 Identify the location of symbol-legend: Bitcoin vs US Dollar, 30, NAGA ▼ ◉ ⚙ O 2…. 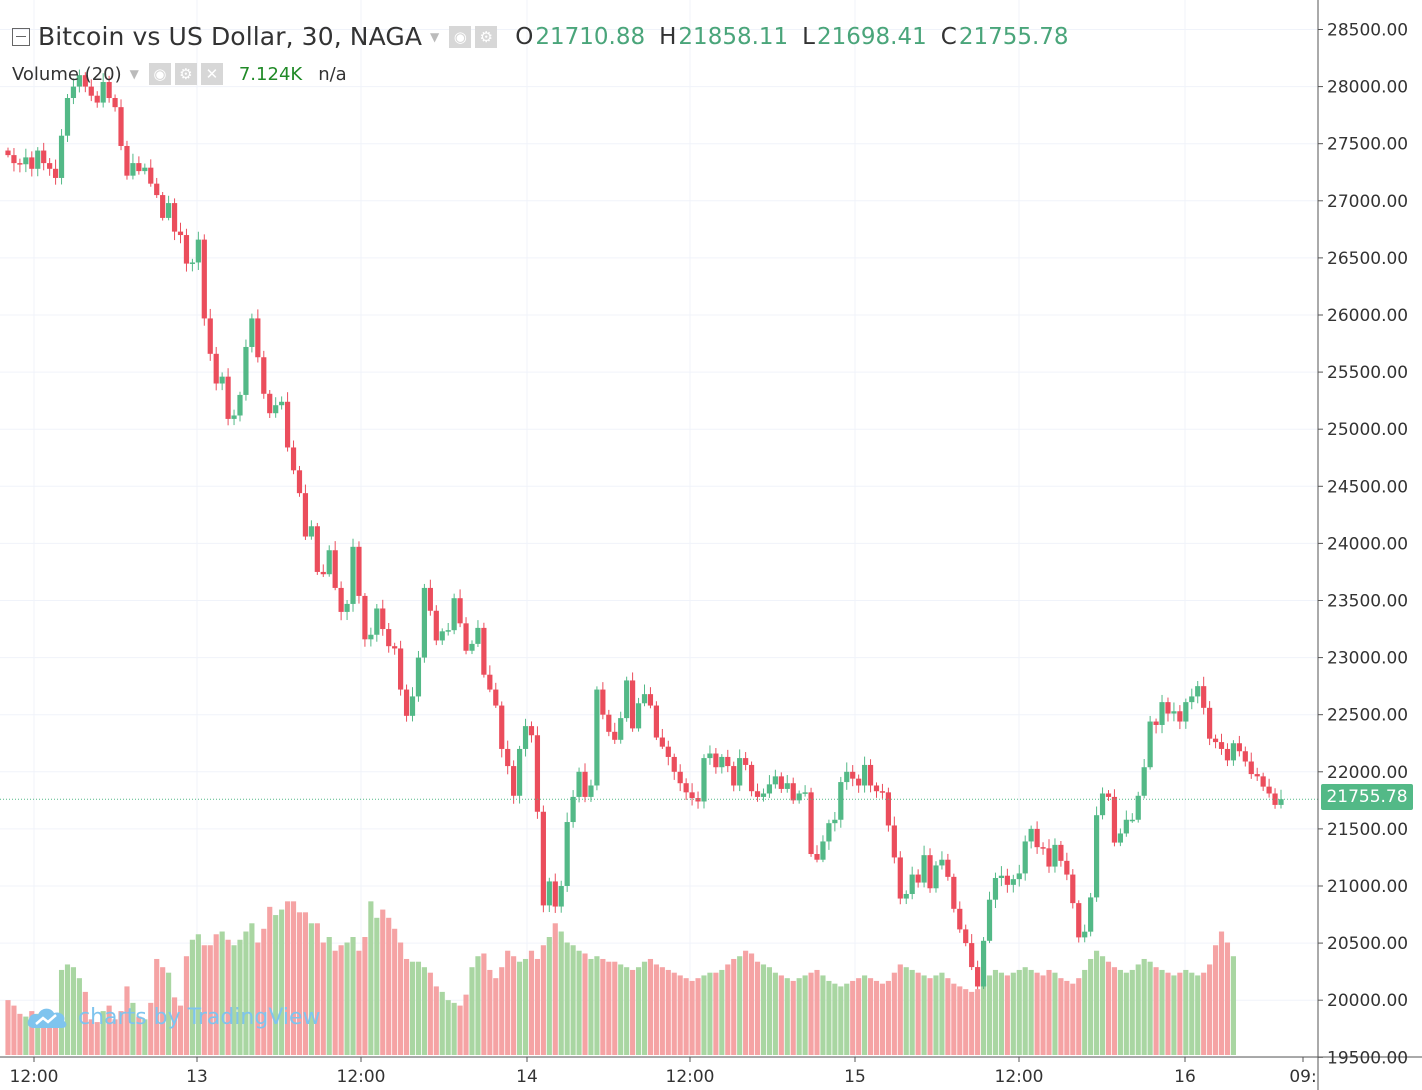
(540, 36).